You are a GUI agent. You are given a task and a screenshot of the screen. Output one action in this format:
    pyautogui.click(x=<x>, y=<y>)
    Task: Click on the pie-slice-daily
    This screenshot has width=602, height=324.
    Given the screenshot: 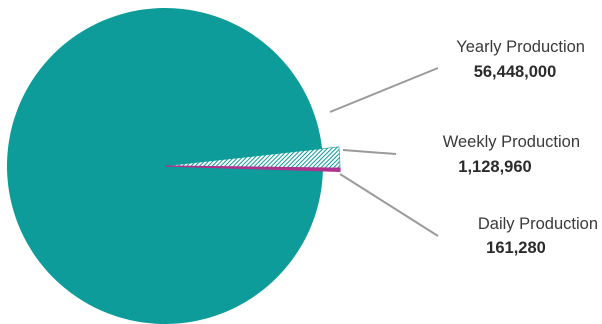 What is the action you would take?
    pyautogui.click(x=252, y=168)
    